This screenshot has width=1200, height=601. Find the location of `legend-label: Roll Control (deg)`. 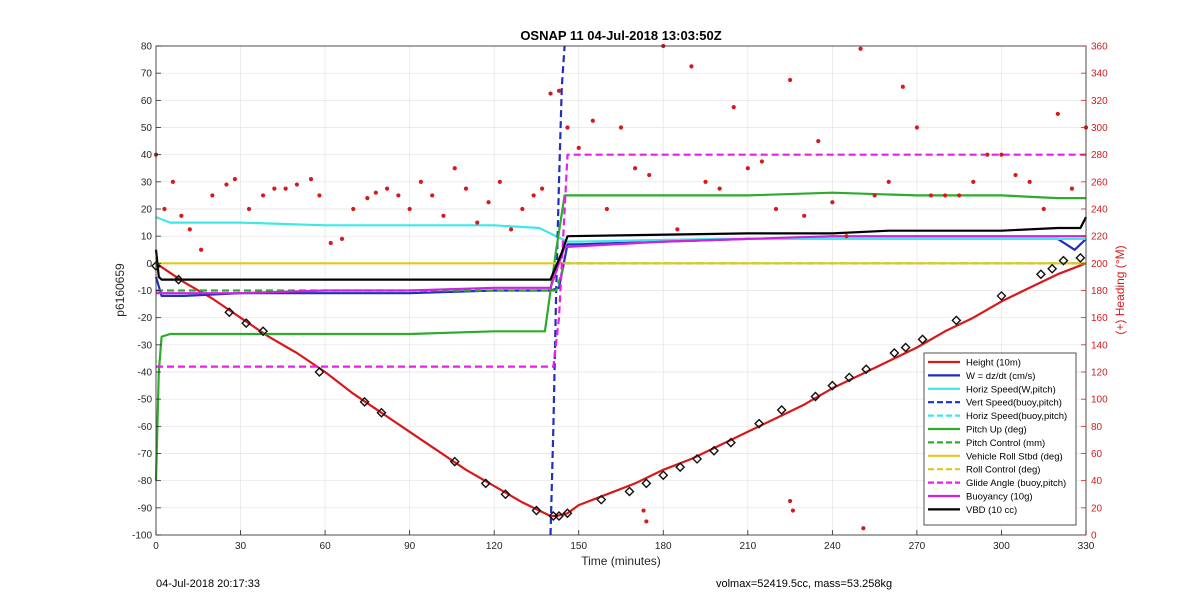

legend-label: Roll Control (deg) is located at coordinates (1003, 470).